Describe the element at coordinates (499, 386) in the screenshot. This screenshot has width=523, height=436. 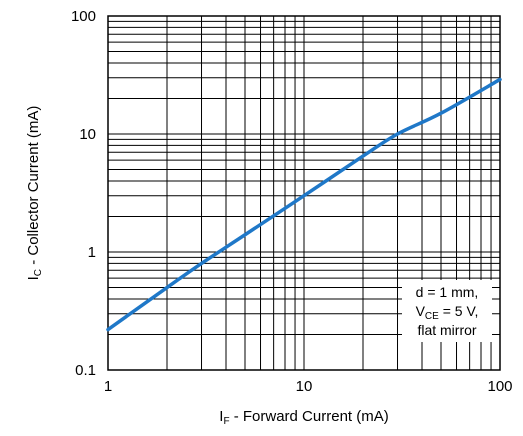
I see `x-tick-label: 100` at that location.